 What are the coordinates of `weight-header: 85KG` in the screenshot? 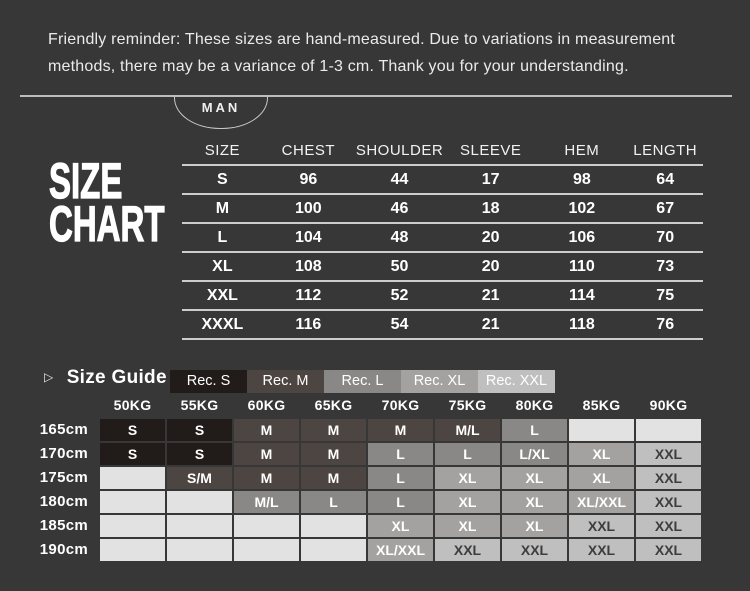 It's located at (601, 405).